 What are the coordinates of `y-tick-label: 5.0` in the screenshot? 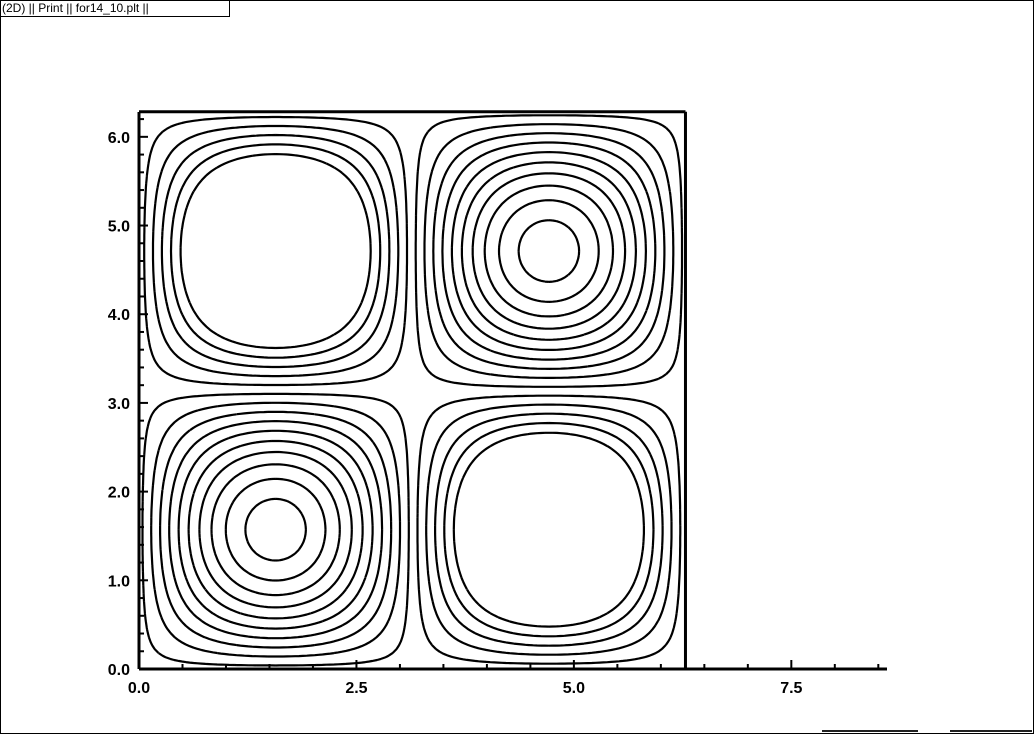 It's located at (119, 227).